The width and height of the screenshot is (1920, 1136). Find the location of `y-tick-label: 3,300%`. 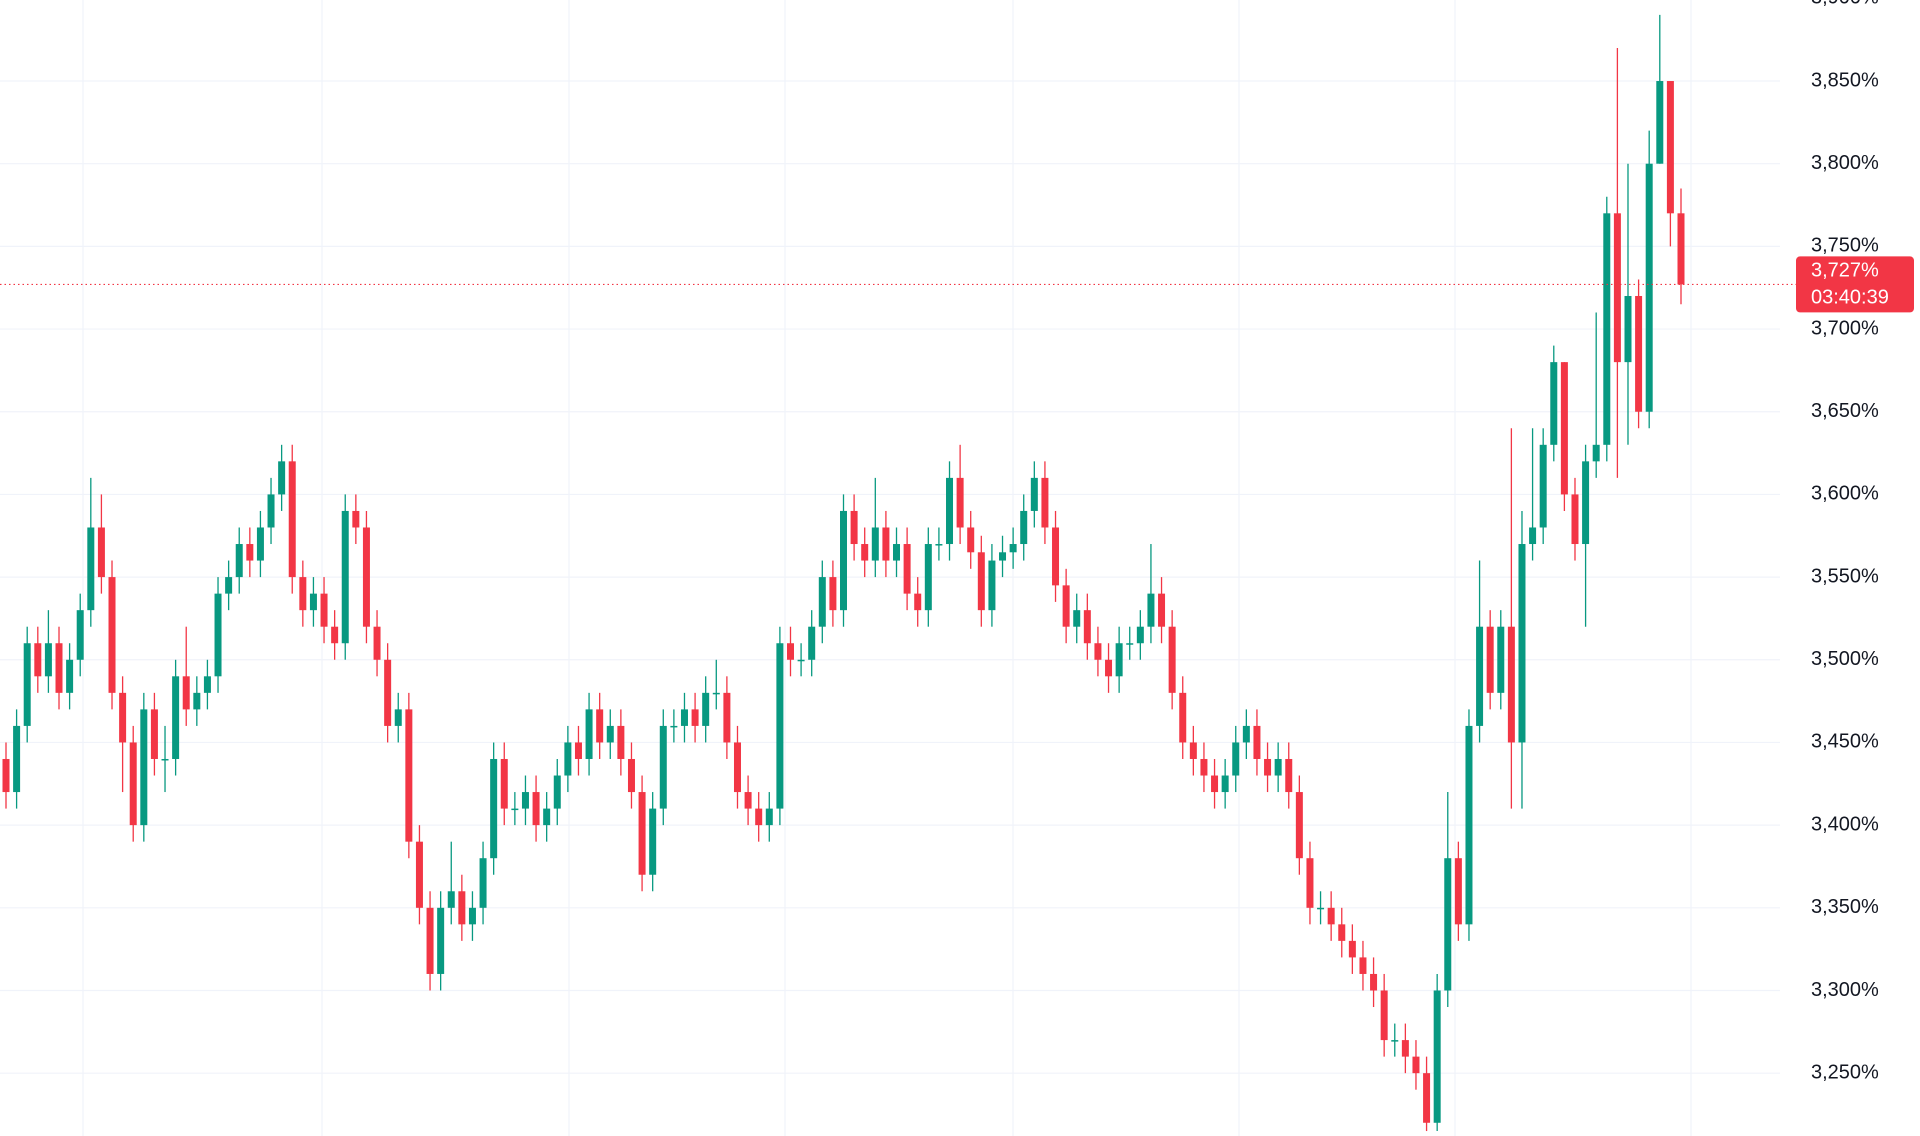

y-tick-label: 3,300% is located at coordinates (1845, 990).